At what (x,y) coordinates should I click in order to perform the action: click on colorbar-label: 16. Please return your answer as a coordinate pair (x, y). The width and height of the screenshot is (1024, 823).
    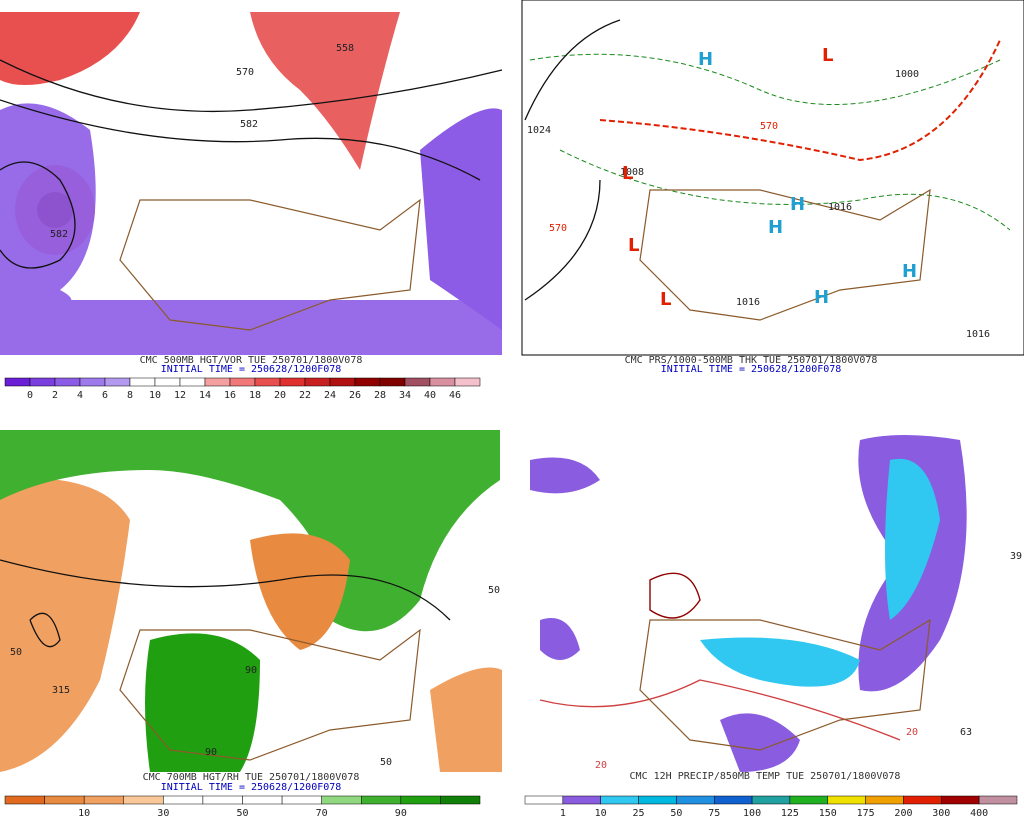
    Looking at the image, I should click on (230, 395).